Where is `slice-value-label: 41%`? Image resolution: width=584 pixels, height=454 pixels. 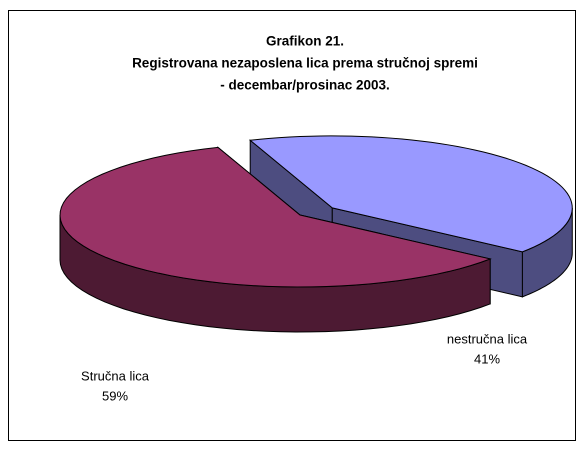 slice-value-label: 41% is located at coordinates (487, 358).